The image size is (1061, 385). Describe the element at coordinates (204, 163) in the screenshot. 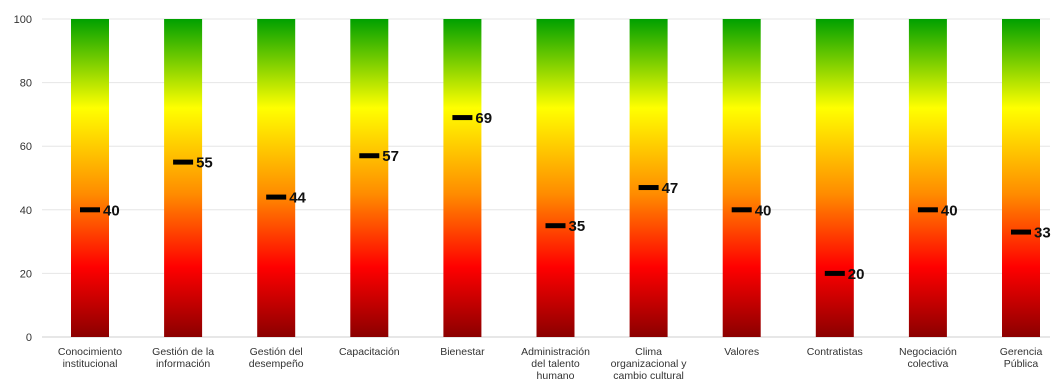

I see `value-label: 55` at that location.